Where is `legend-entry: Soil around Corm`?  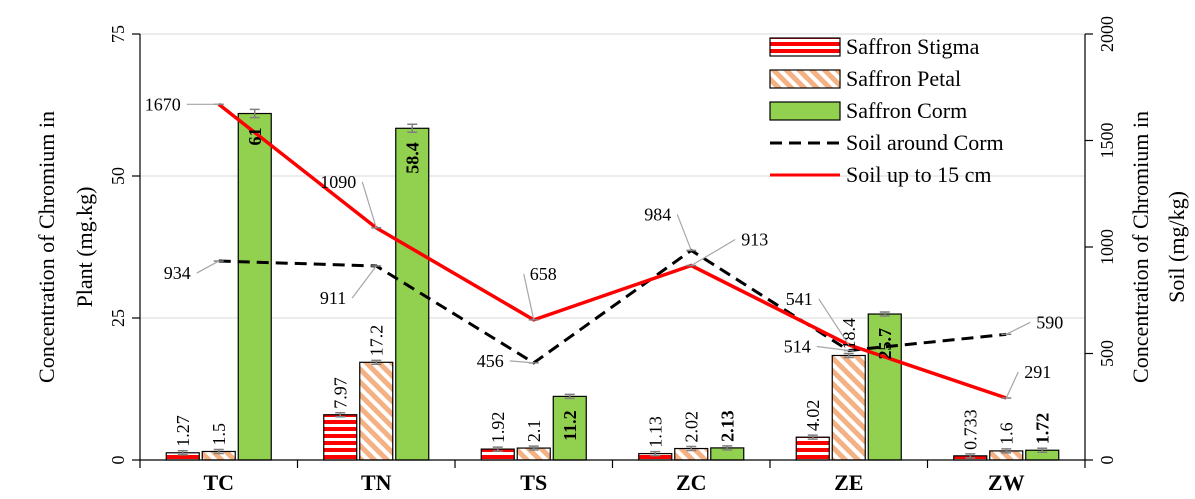
legend-entry: Soil around Corm is located at coordinates (925, 142).